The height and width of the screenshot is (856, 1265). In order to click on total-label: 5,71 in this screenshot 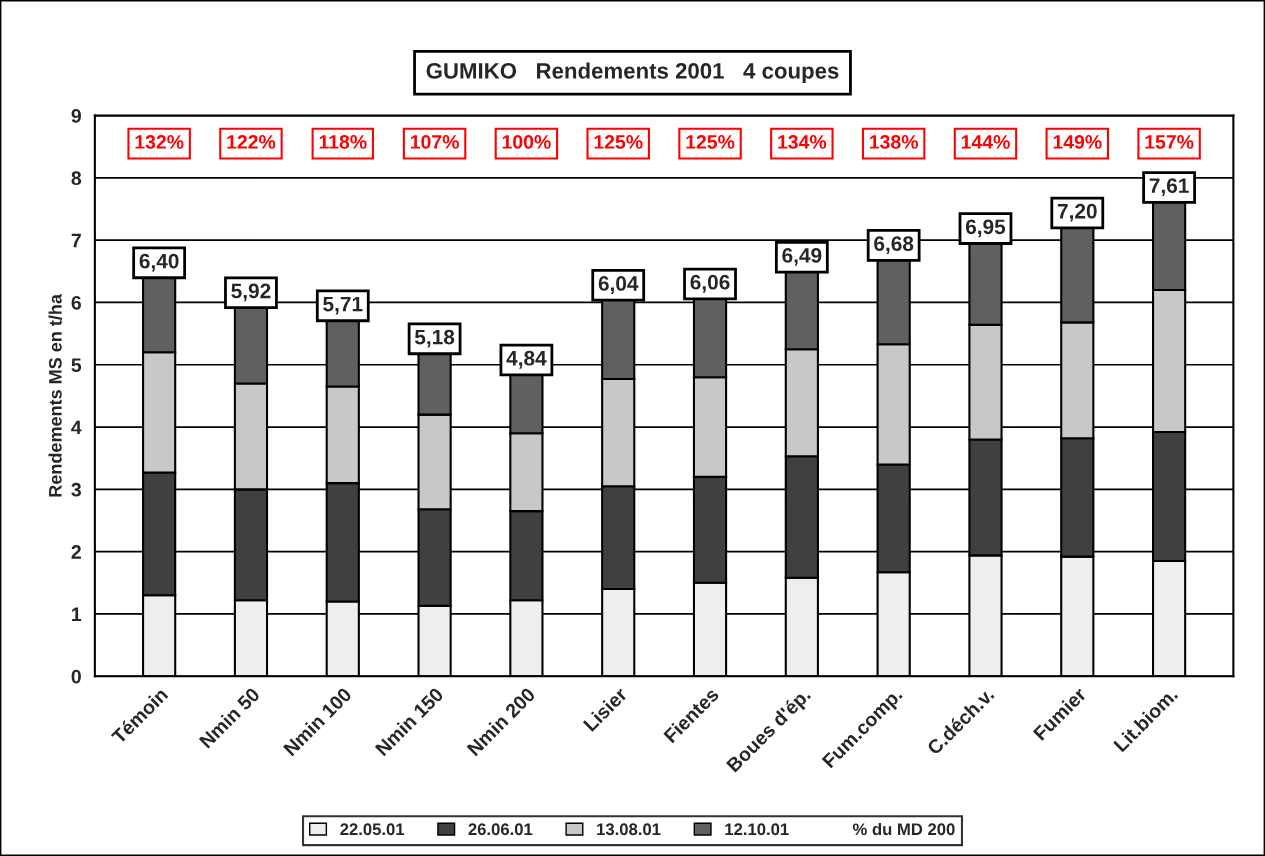, I will do `click(343, 305)`.